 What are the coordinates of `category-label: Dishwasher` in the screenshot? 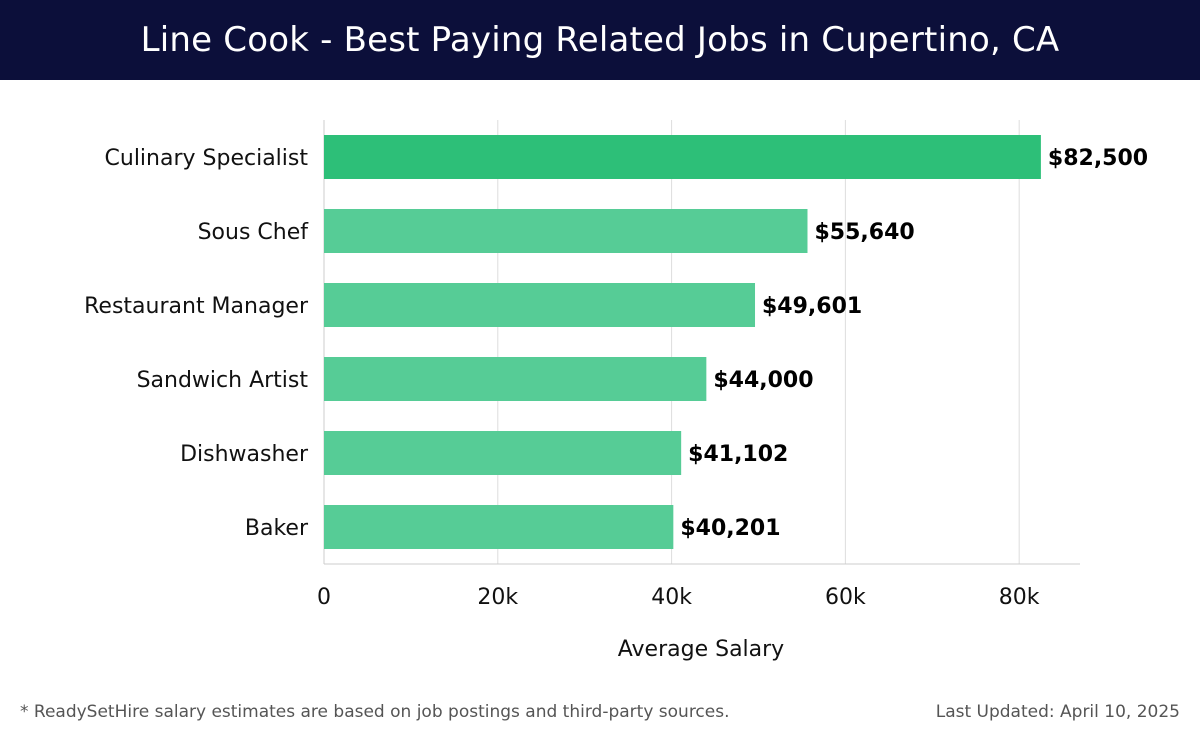 It's located at (244, 454).